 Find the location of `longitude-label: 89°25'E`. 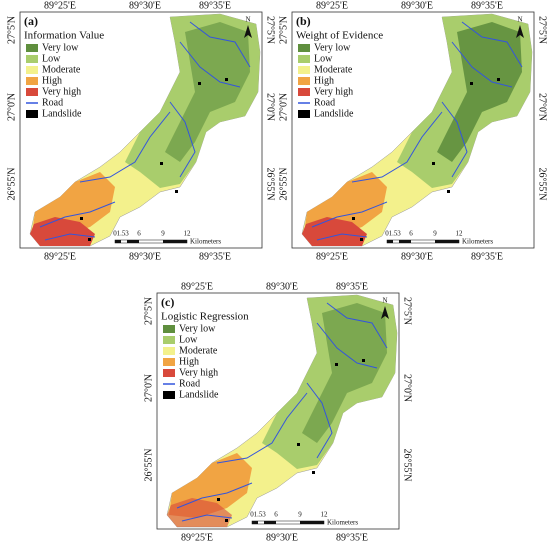

longitude-label: 89°25'E is located at coordinates (197, 286).